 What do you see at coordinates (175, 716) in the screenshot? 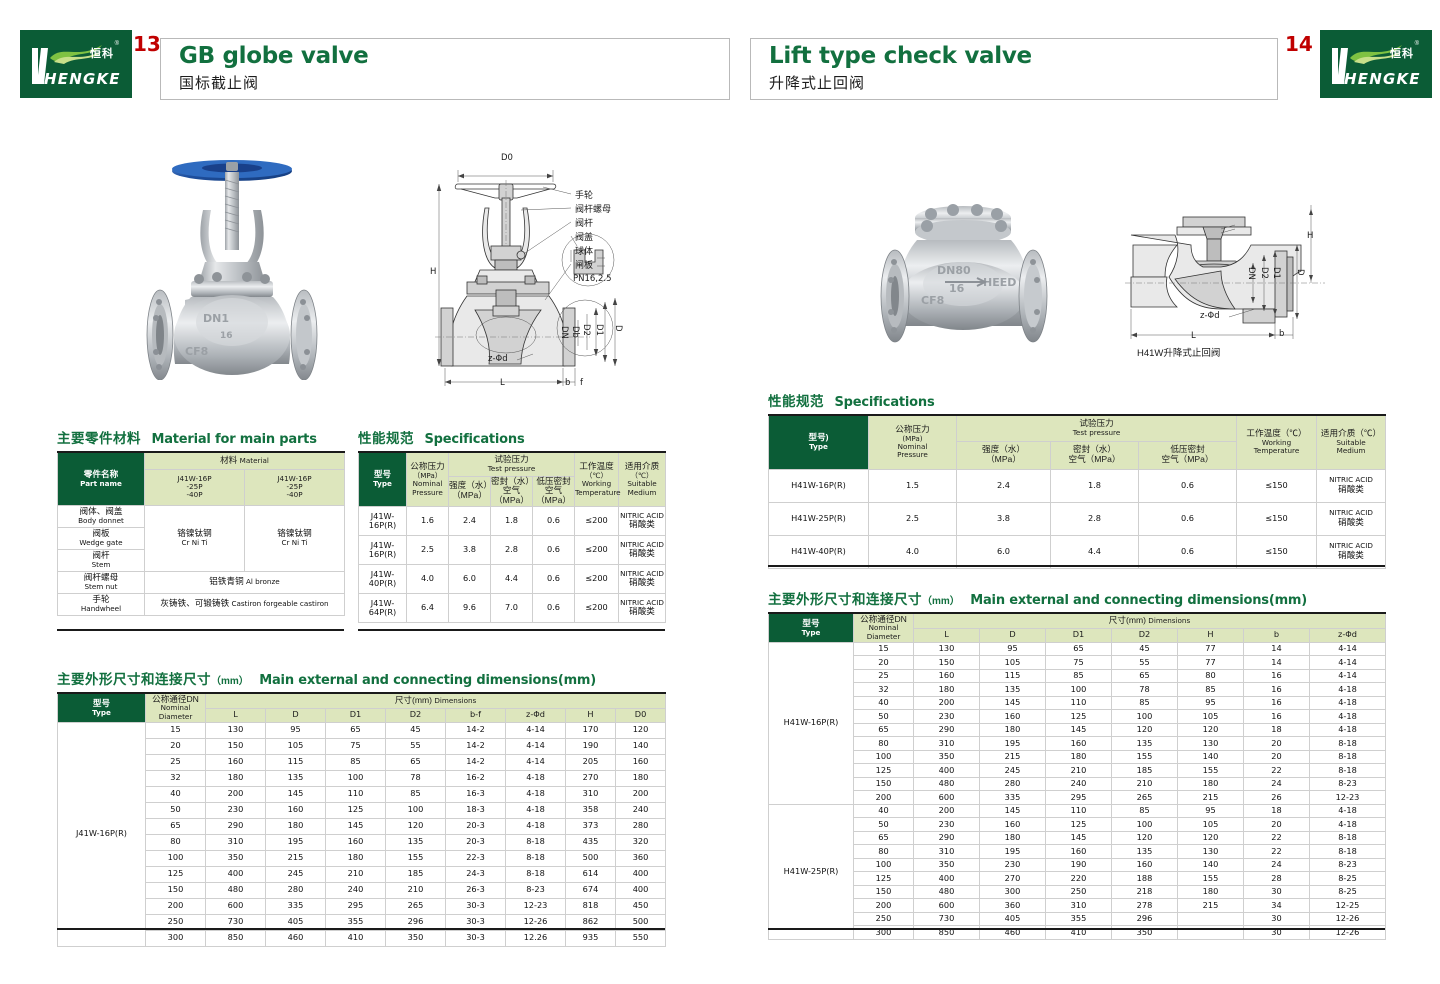
I see `left-dims-header-dn-en2: Diameter` at bounding box center [175, 716].